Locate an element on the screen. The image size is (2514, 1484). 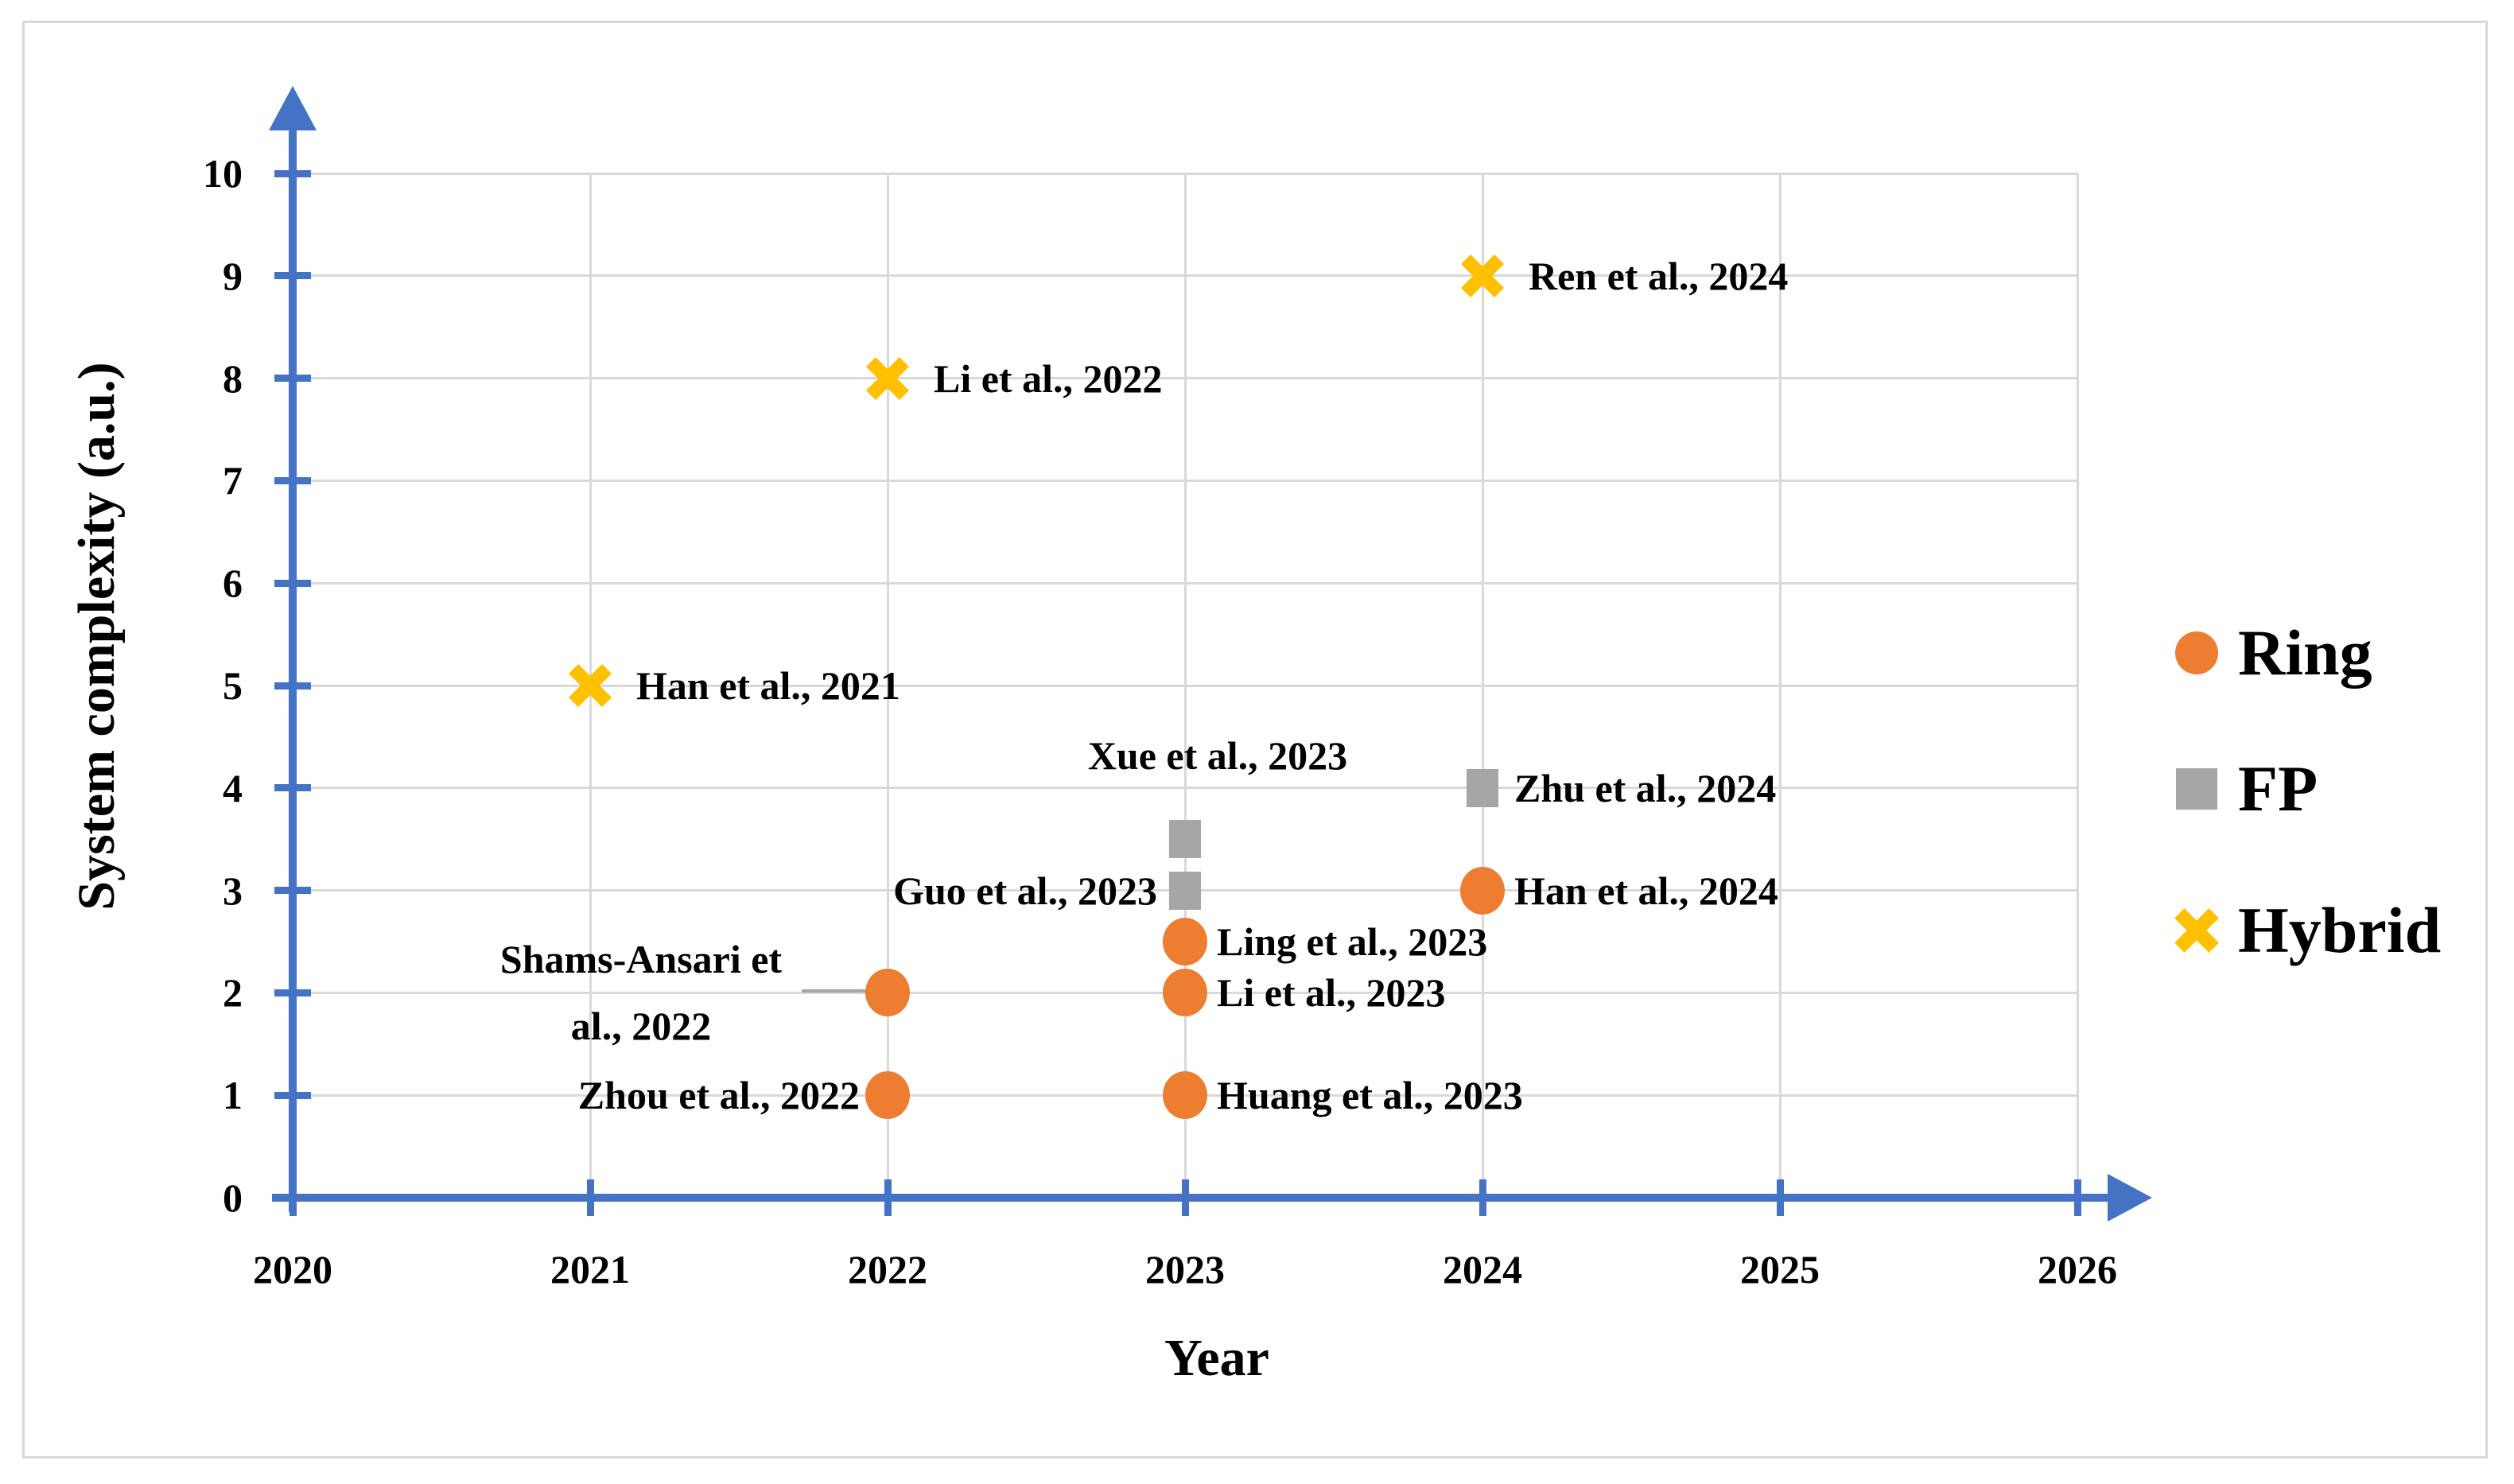
y-tick-label: 4 is located at coordinates (233, 787).